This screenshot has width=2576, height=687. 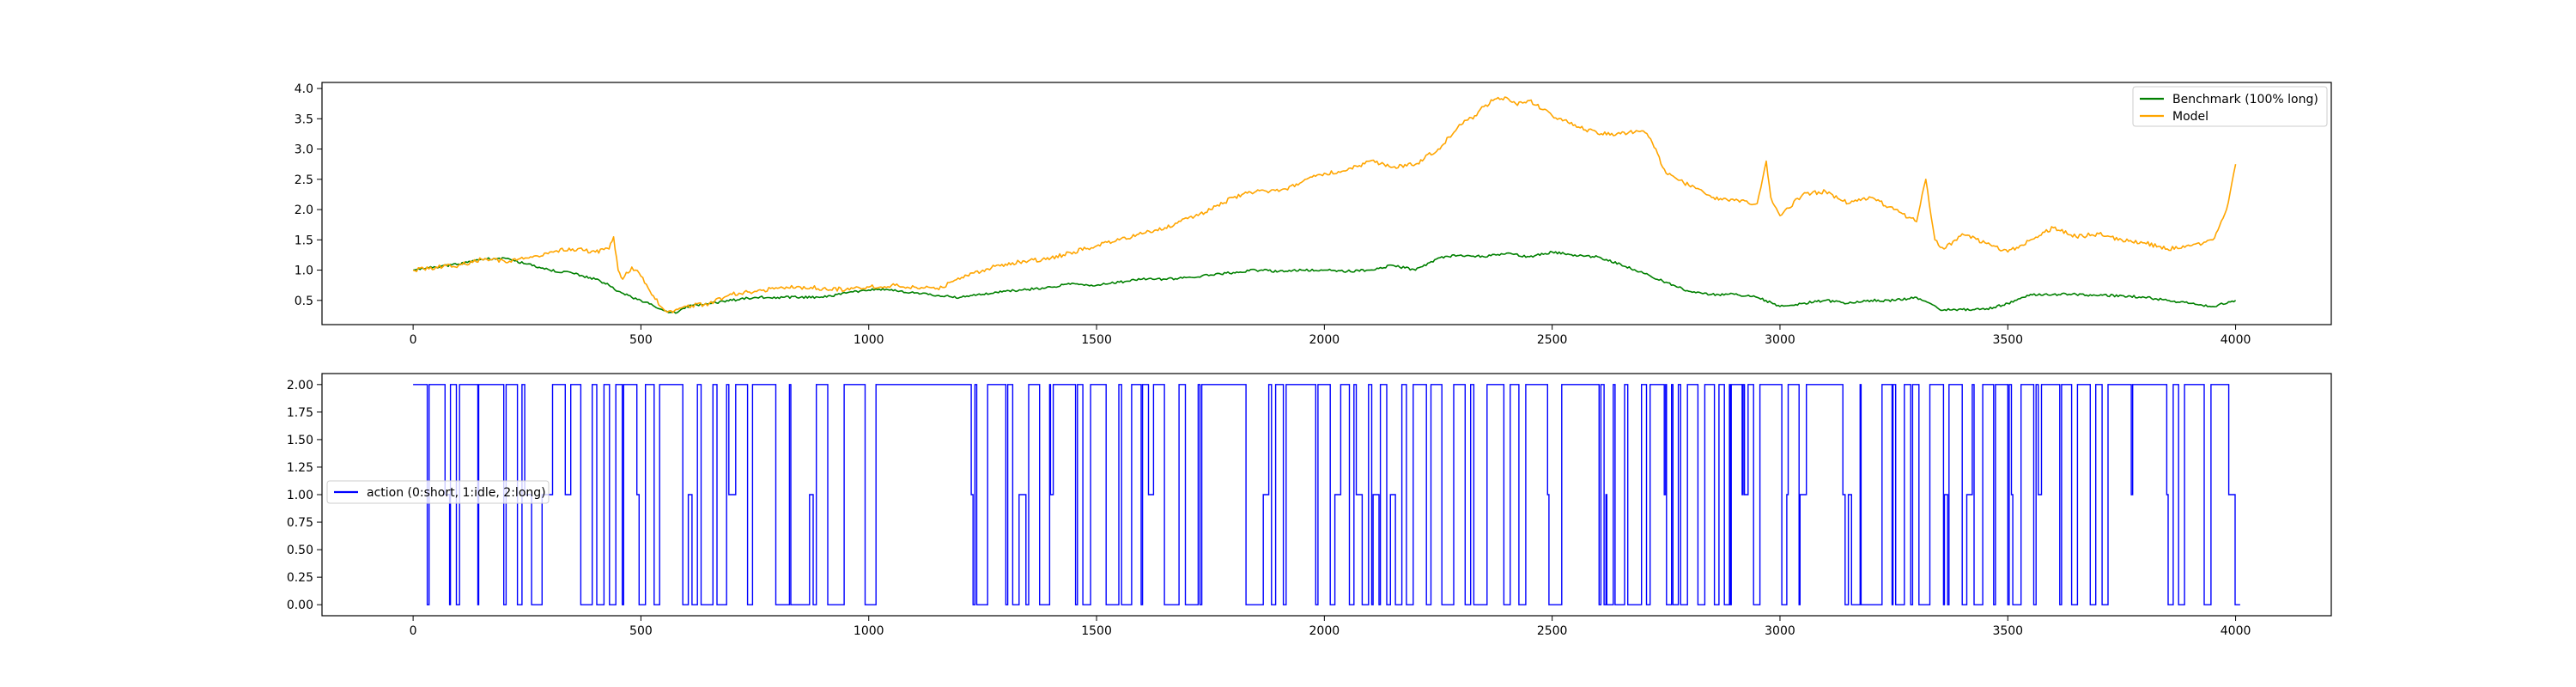 I want to click on bottom-xtick-label: 3500, so click(x=2007, y=631).